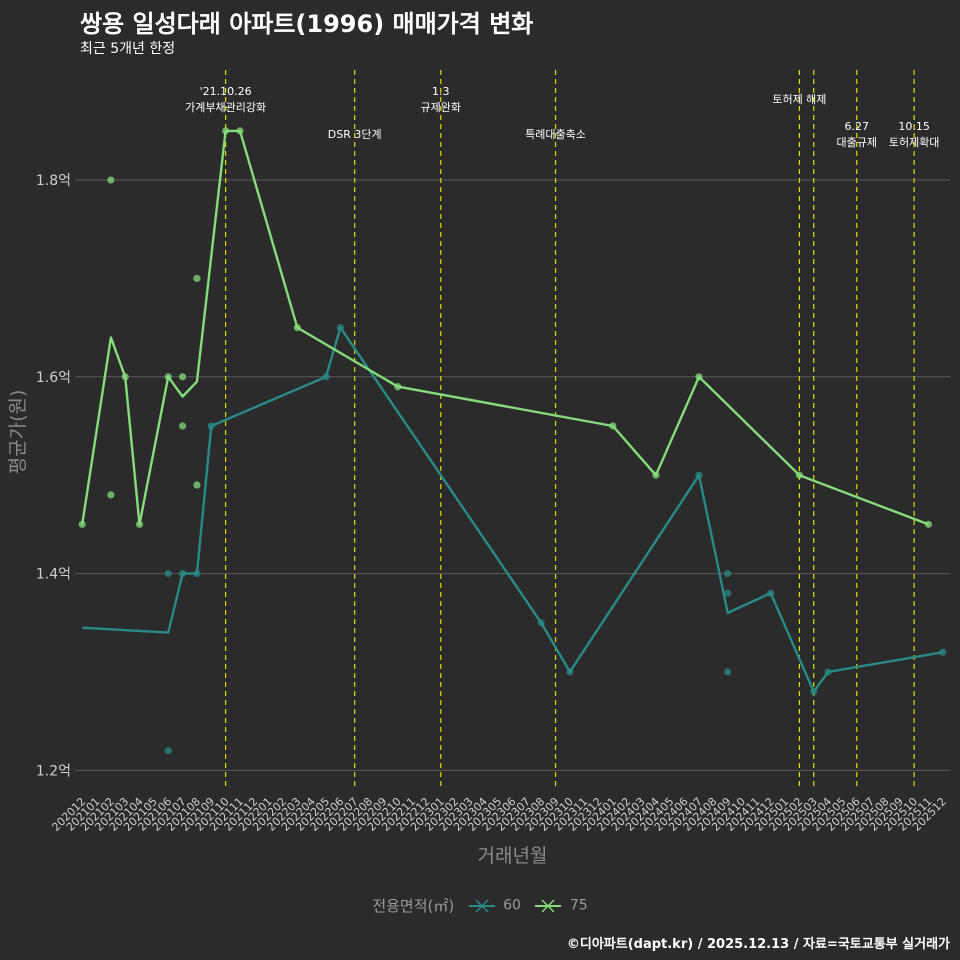 The width and height of the screenshot is (960, 960). What do you see at coordinates (53, 575) in the screenshot?
I see `y-tick-label: 1.4억` at bounding box center [53, 575].